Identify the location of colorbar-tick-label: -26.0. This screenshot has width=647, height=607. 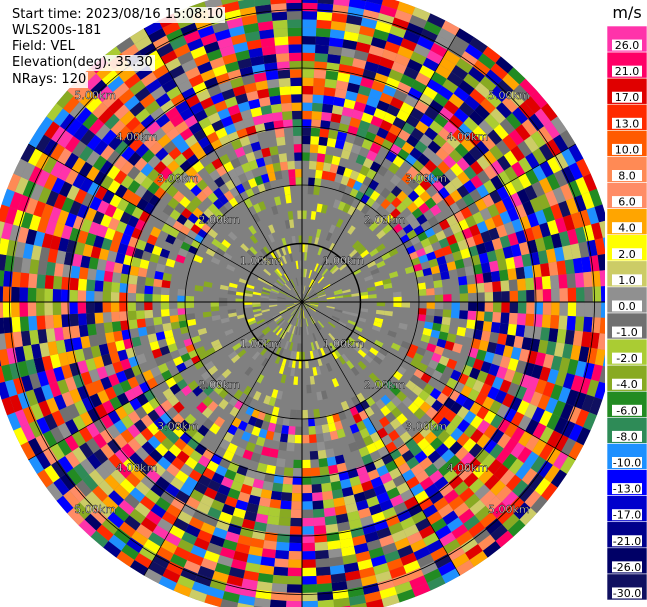
(627, 567).